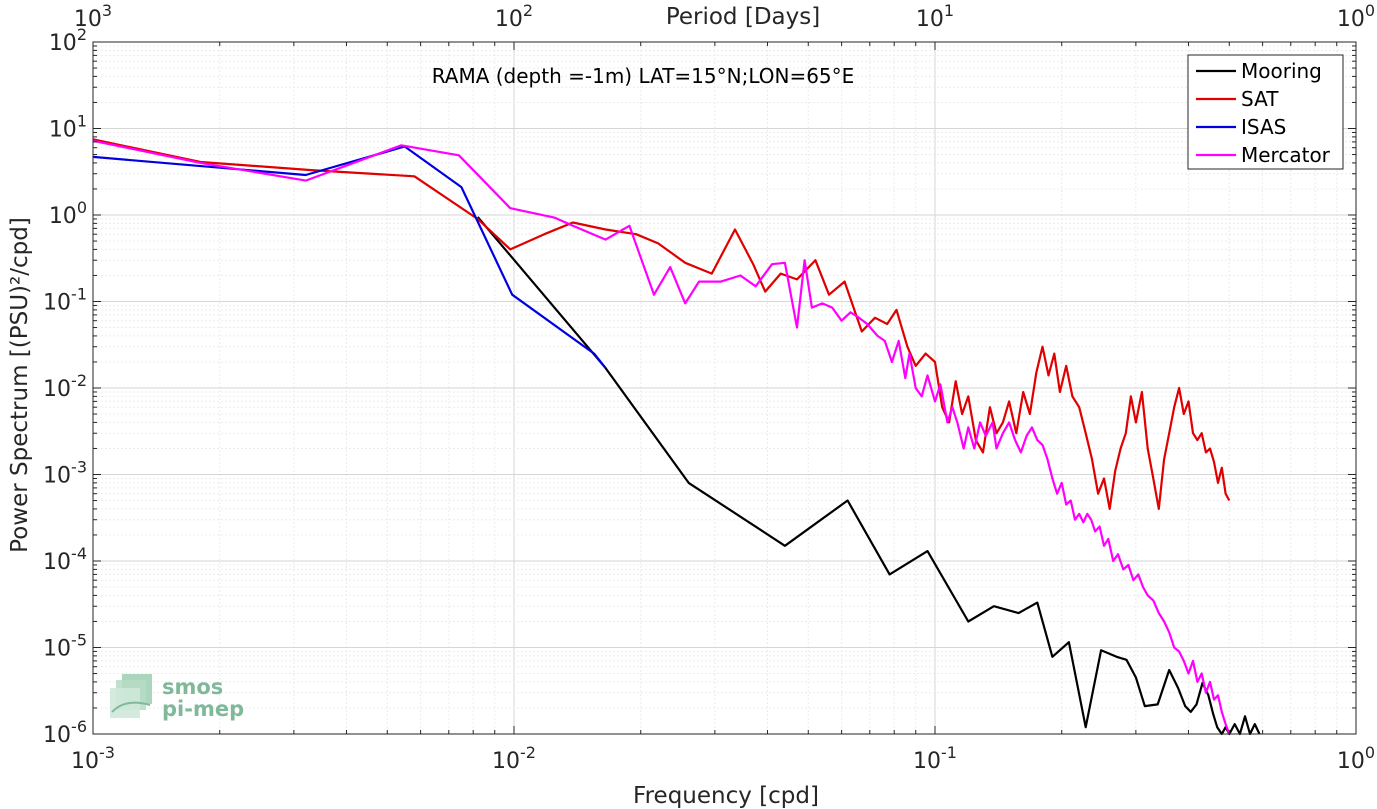  I want to click on x-tick-labels: 10⁻³ 10⁻² 10⁻¹ 10⁰, so click(723, 758).